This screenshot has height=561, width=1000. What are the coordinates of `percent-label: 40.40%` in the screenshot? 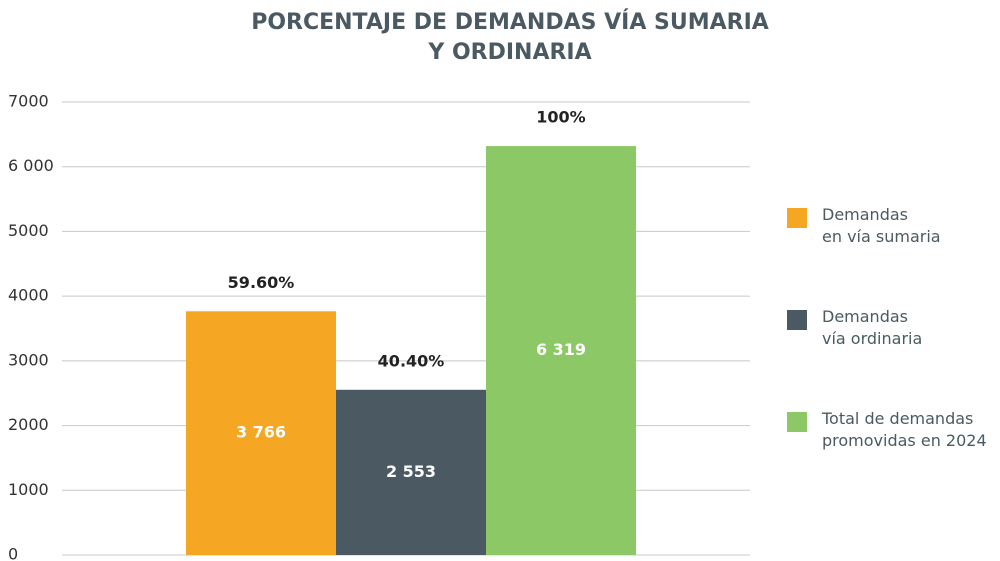 It's located at (411, 360).